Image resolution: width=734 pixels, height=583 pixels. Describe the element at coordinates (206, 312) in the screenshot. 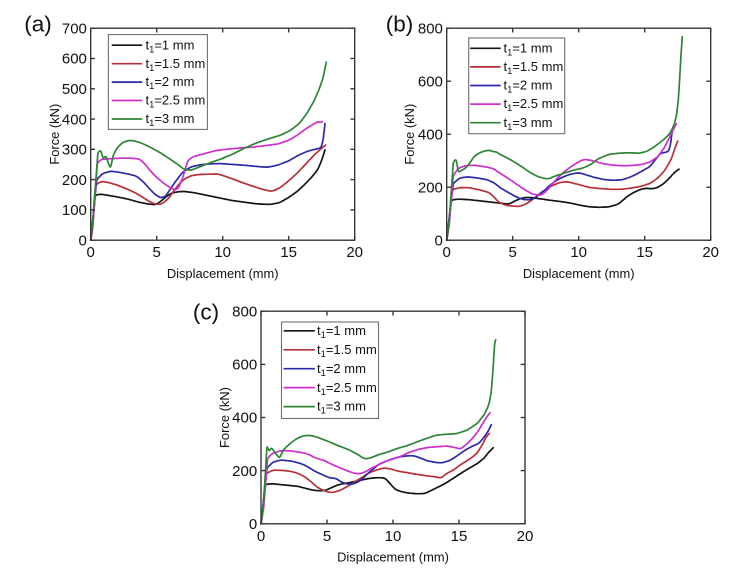

I see `svg-text: (c)` at that location.